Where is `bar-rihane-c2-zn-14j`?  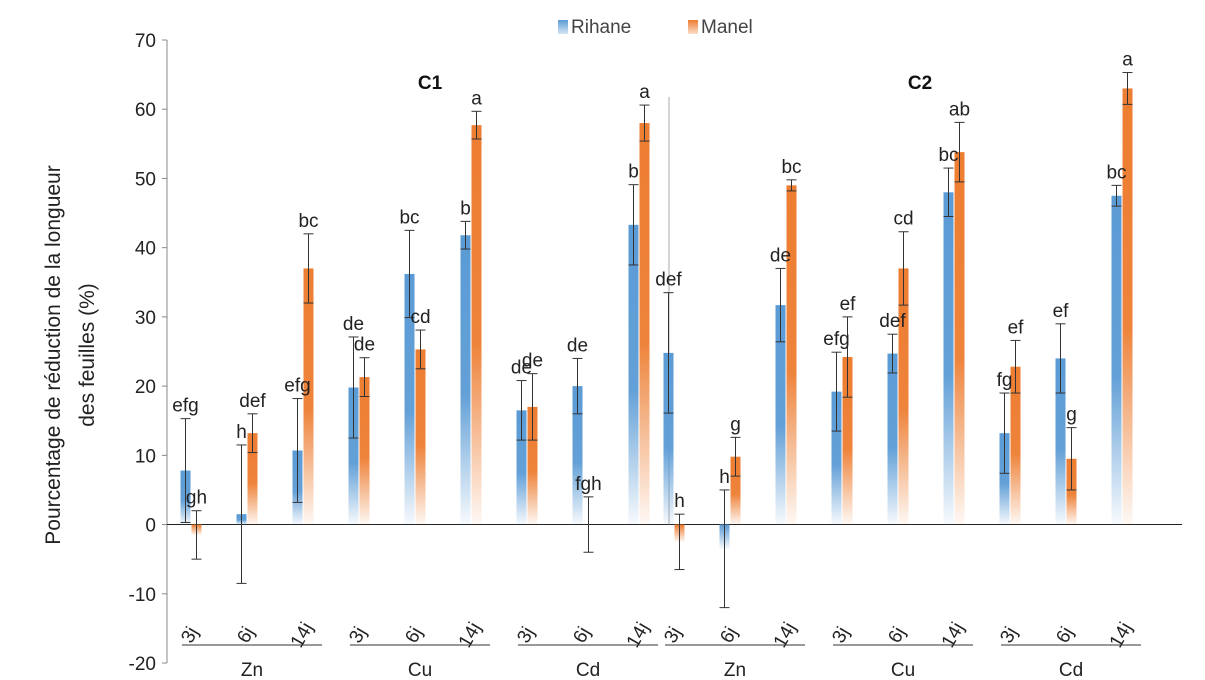 bar-rihane-c2-zn-14j is located at coordinates (780, 415).